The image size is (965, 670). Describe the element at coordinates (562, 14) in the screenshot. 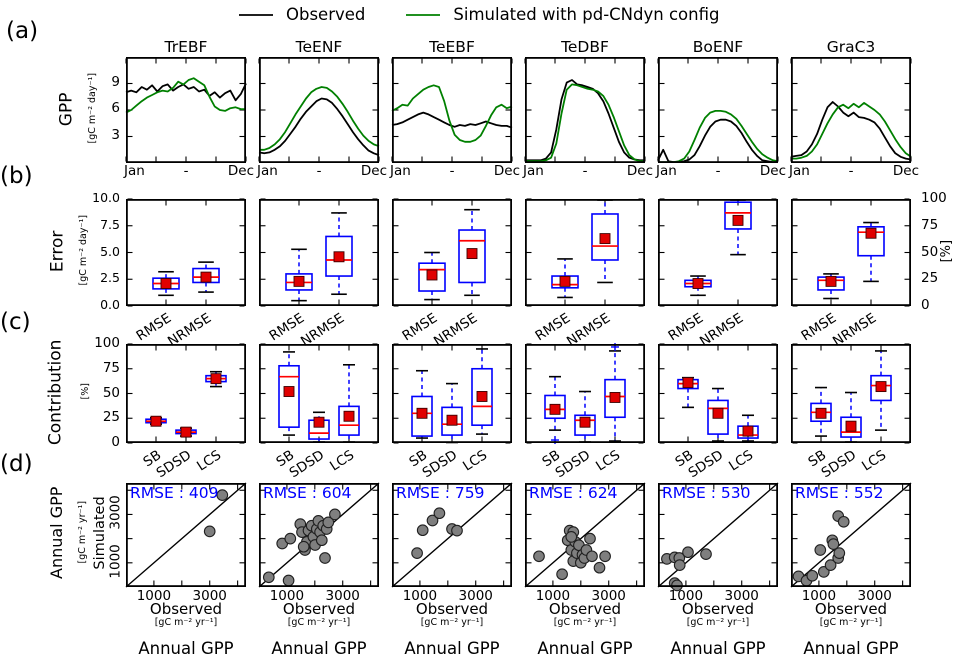

I see `legend-item-simulated: Simulated with pd-CNdyn config` at that location.